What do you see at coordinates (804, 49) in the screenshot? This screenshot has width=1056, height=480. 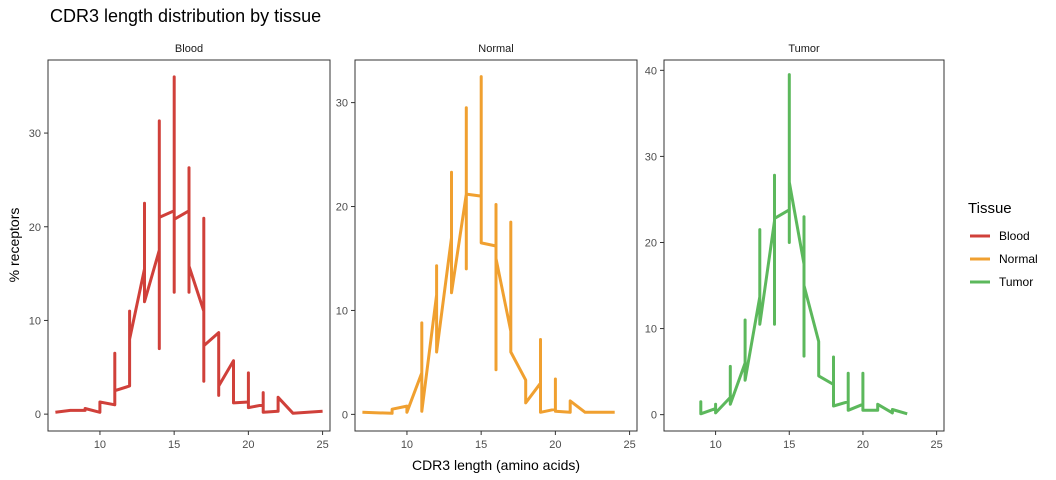 I see `facet-label-tumor: Tumor` at bounding box center [804, 49].